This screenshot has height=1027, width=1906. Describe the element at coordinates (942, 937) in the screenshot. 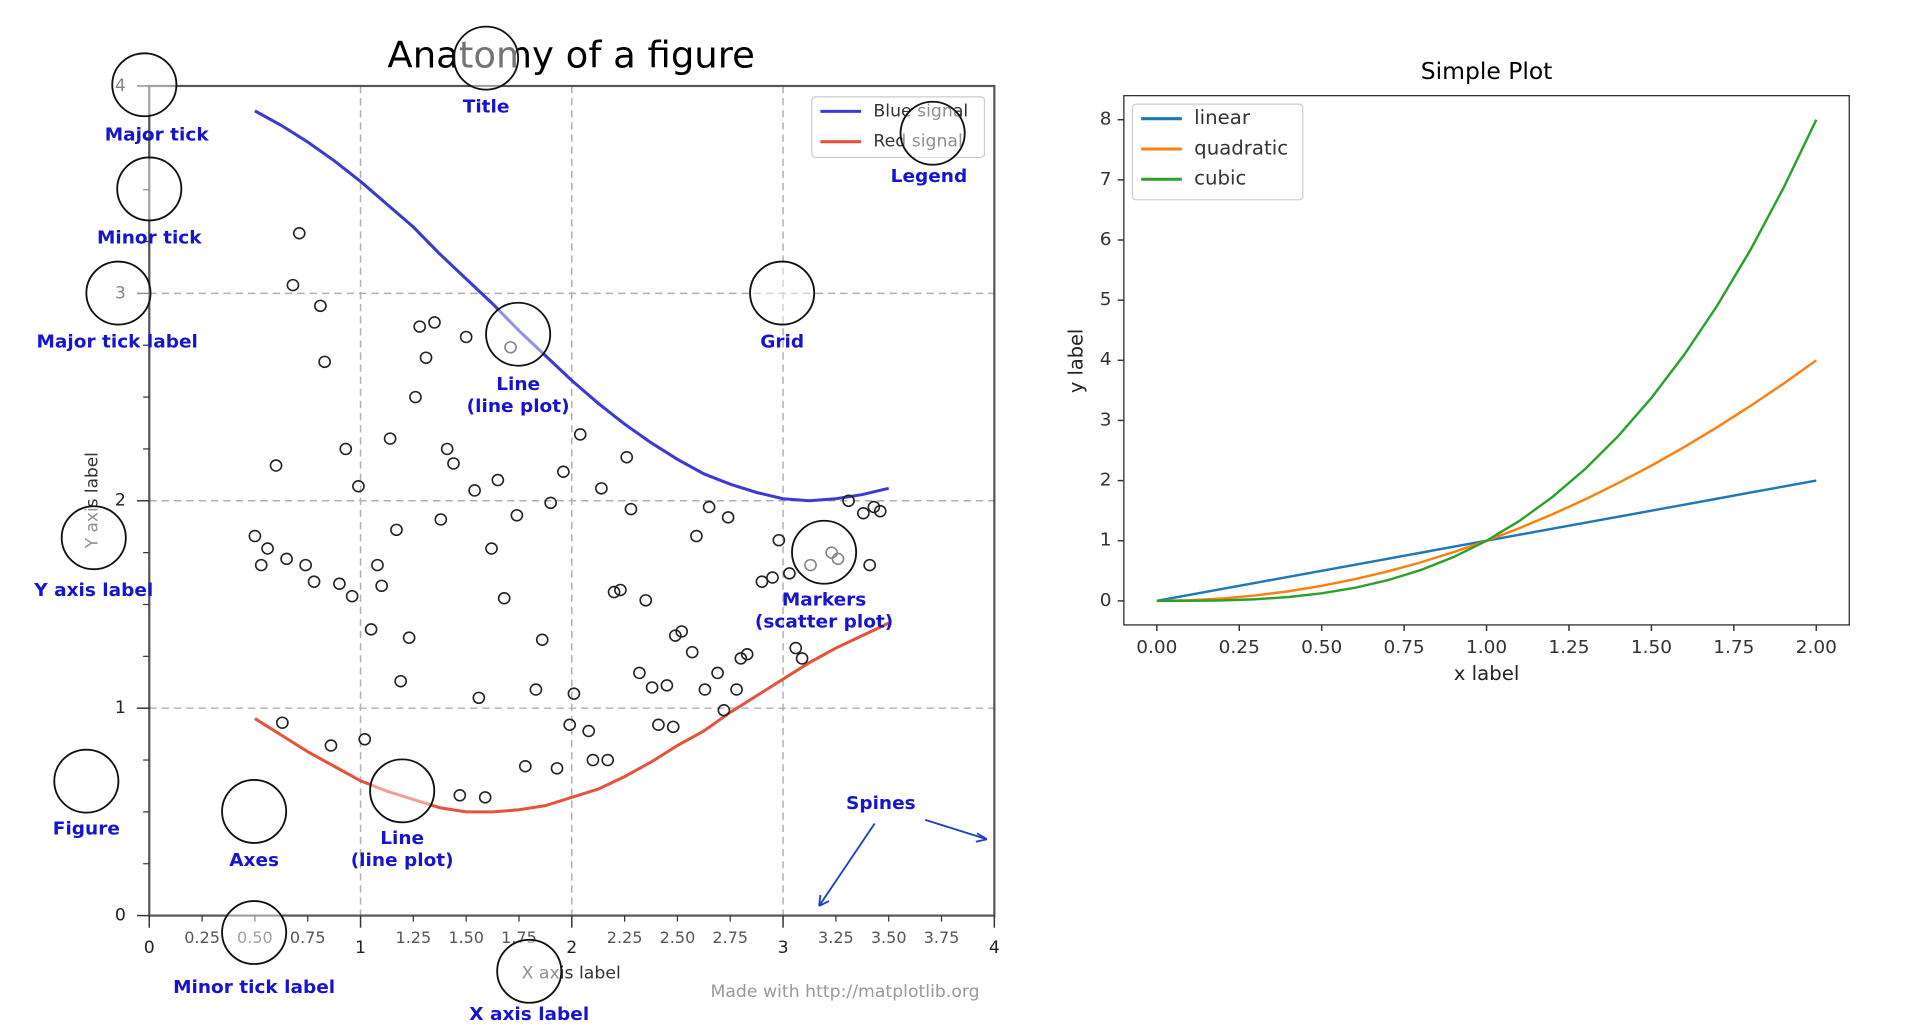

I see `x-minor-tick-label: 3.75` at that location.